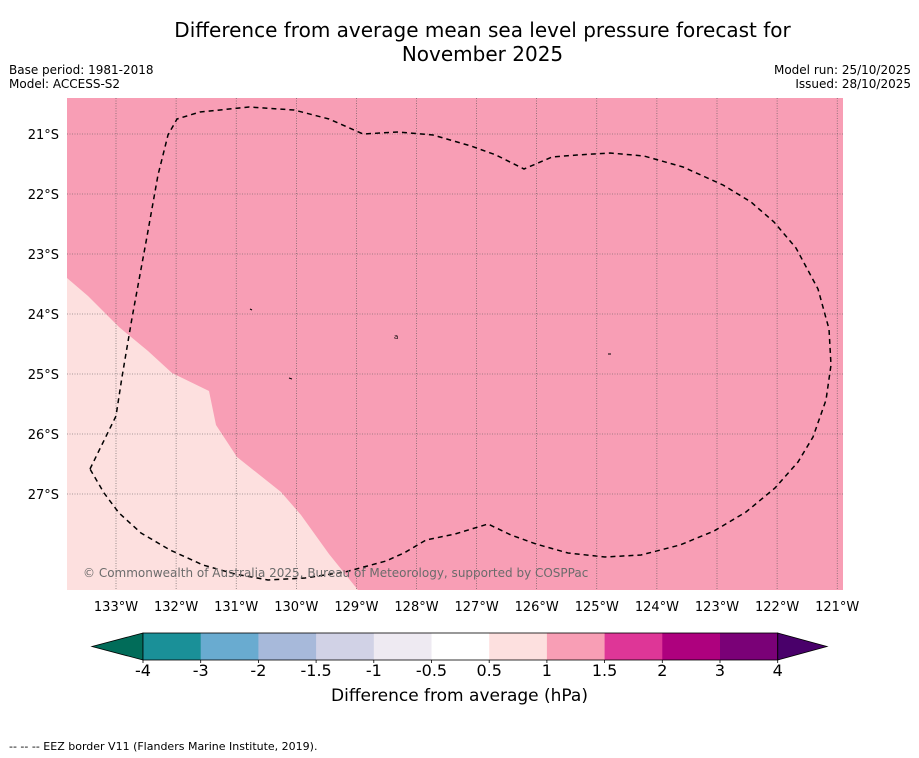 This screenshot has width=919, height=758. What do you see at coordinates (837, 607) in the screenshot?
I see `longitude-label: 121°W` at bounding box center [837, 607].